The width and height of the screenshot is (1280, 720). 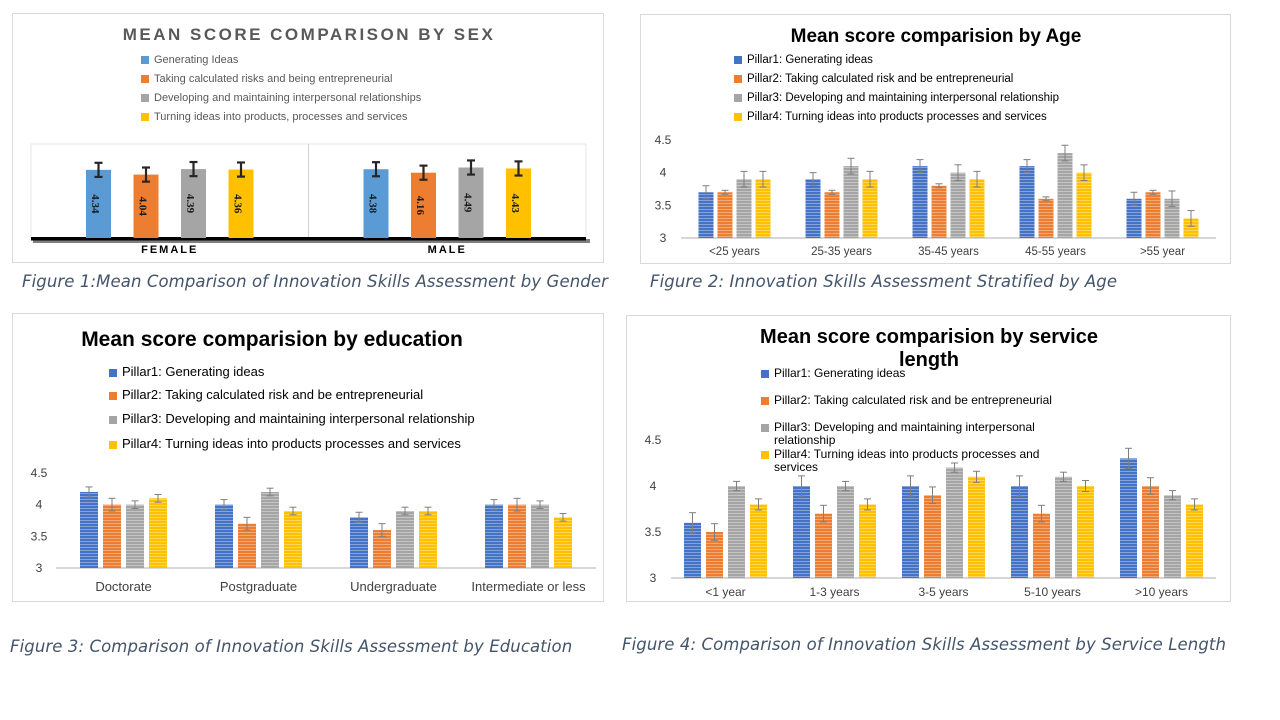 I want to click on x-category-label: <1 year, so click(x=725, y=592).